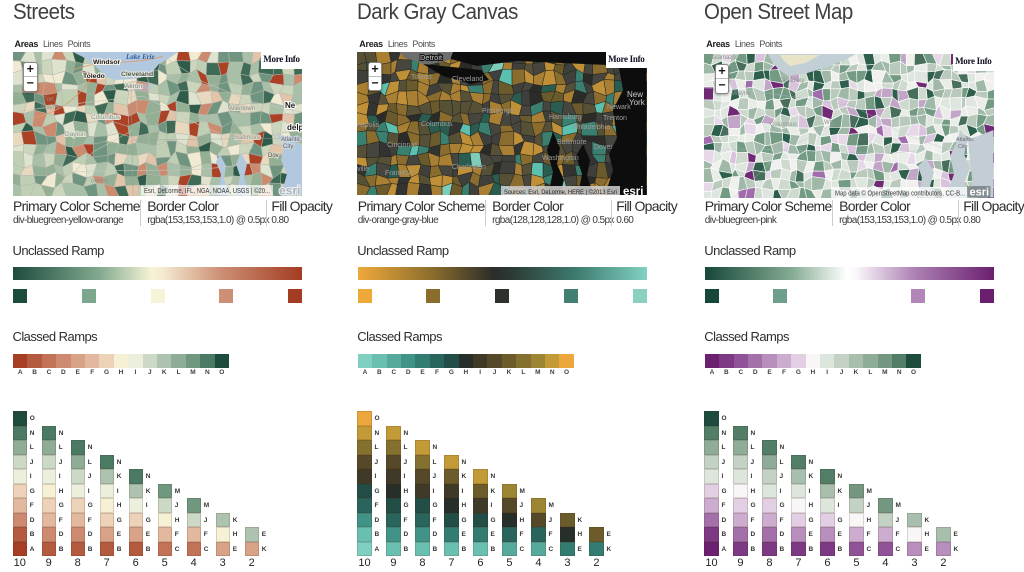 The width and height of the screenshot is (1024, 572). What do you see at coordinates (75, 134) in the screenshot?
I see `svg-text: Dayton` at bounding box center [75, 134].